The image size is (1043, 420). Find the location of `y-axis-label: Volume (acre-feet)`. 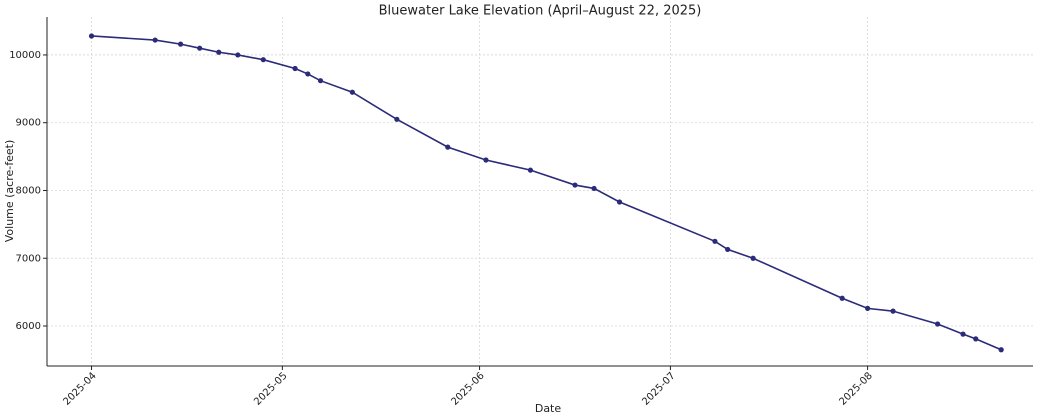

y-axis-label: Volume (acre-feet) is located at coordinates (9, 191).